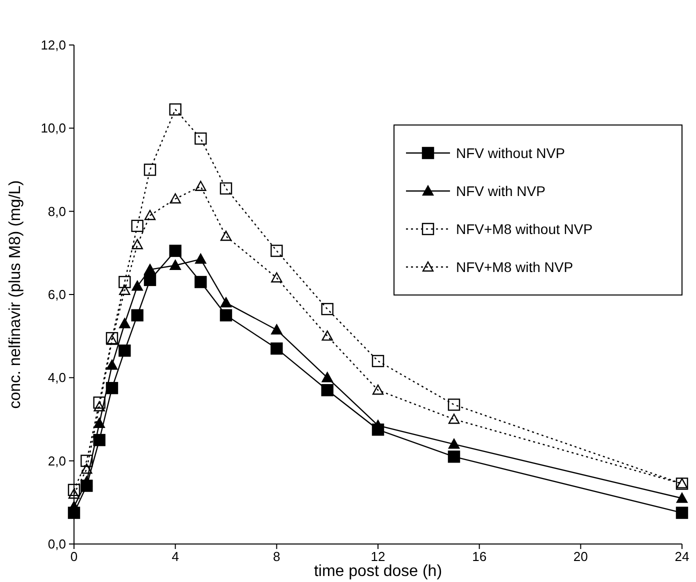 The image size is (696, 582). What do you see at coordinates (53, 45) in the screenshot?
I see `y-tick-label: 12,0` at bounding box center [53, 45].